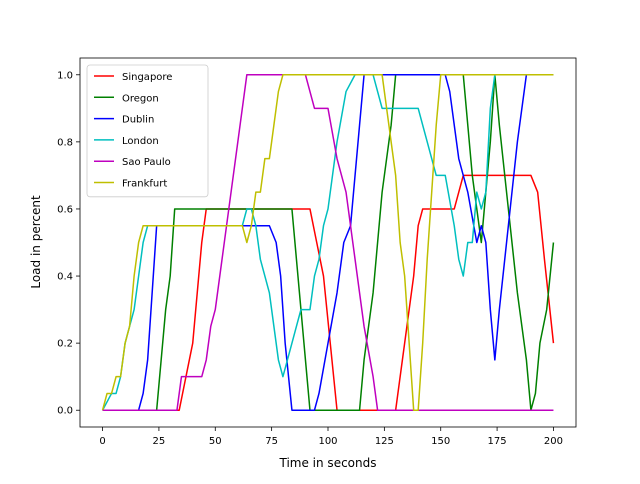 Image resolution: width=640 pixels, height=484 pixels. What do you see at coordinates (102, 441) in the screenshot?
I see `x-tick-label: 0` at bounding box center [102, 441].